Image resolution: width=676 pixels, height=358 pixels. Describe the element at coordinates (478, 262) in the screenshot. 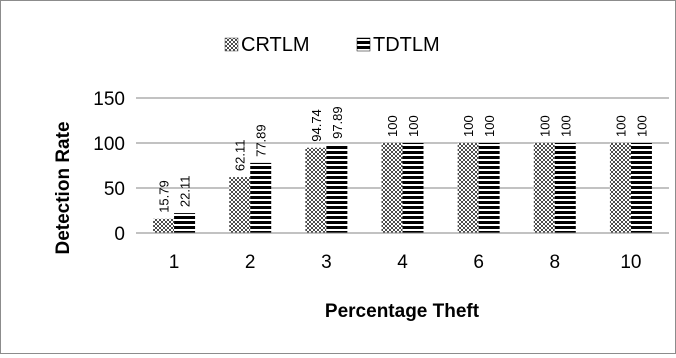

I see `x-tick-label: 6` at that location.